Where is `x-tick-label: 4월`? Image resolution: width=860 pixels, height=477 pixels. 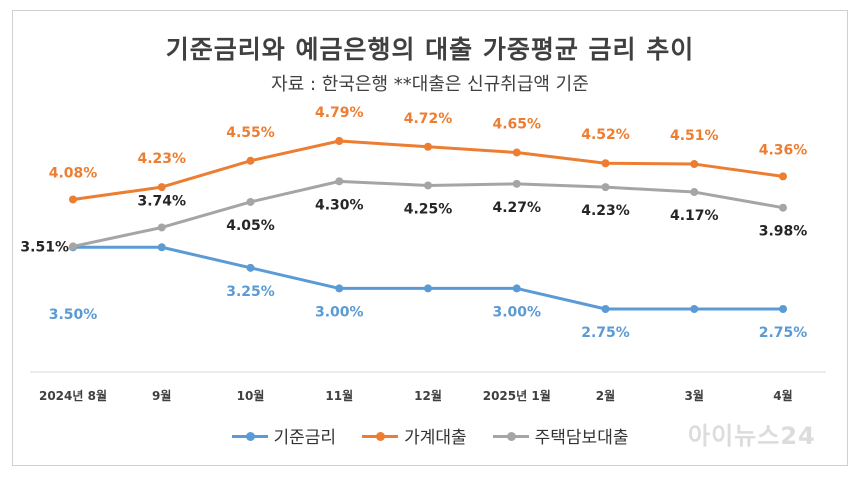
x-tick-label: 4월 is located at coordinates (782, 395).